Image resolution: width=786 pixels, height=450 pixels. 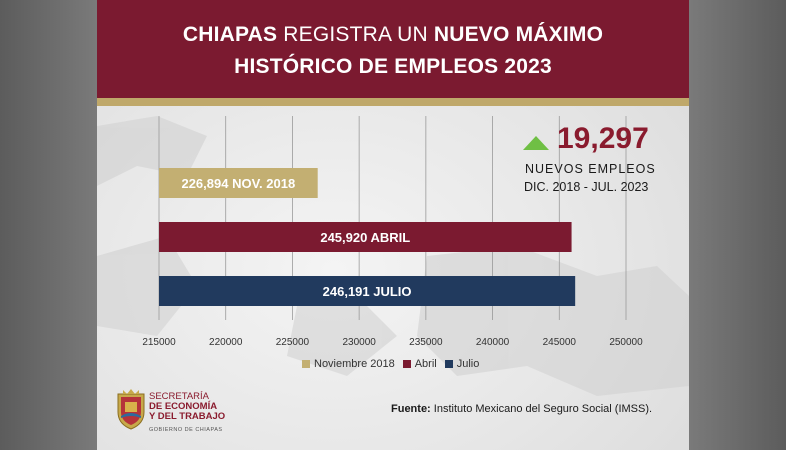 I want to click on chart-legend: Noviembre 2018 Abril Julio, so click(x=390, y=364).